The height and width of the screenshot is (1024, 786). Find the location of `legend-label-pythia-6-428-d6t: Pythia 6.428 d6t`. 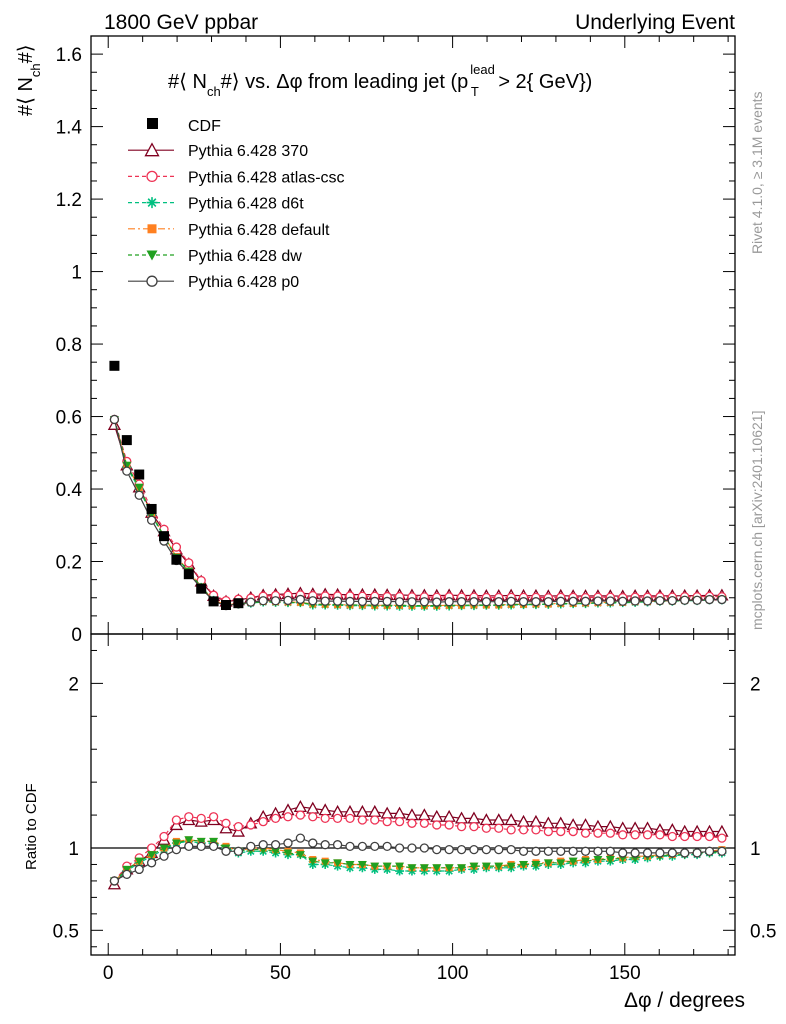

legend-label-pythia-6-428-d6t: Pythia 6.428 d6t is located at coordinates (246, 204).